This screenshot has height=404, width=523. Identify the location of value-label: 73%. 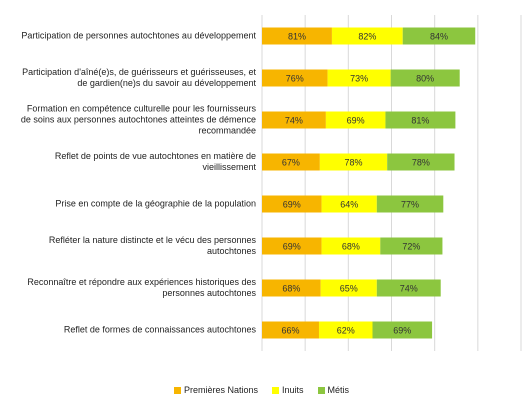
(359, 78).